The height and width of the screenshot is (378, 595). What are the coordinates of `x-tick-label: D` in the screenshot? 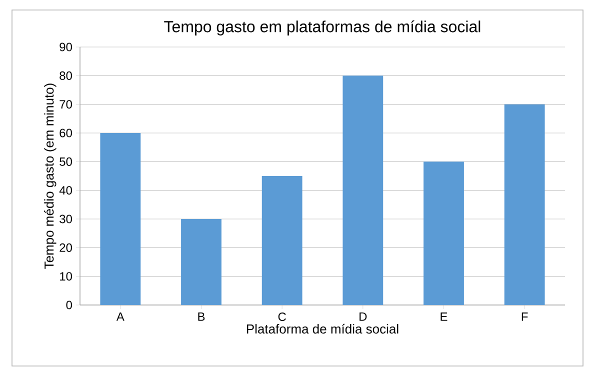 It's located at (363, 316).